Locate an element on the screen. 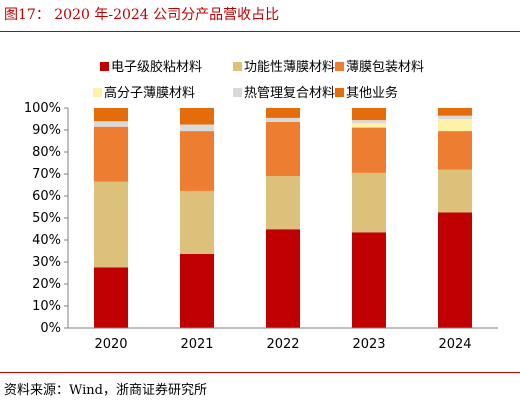  legend-item: 高分子薄膜材料 is located at coordinates (144, 93).